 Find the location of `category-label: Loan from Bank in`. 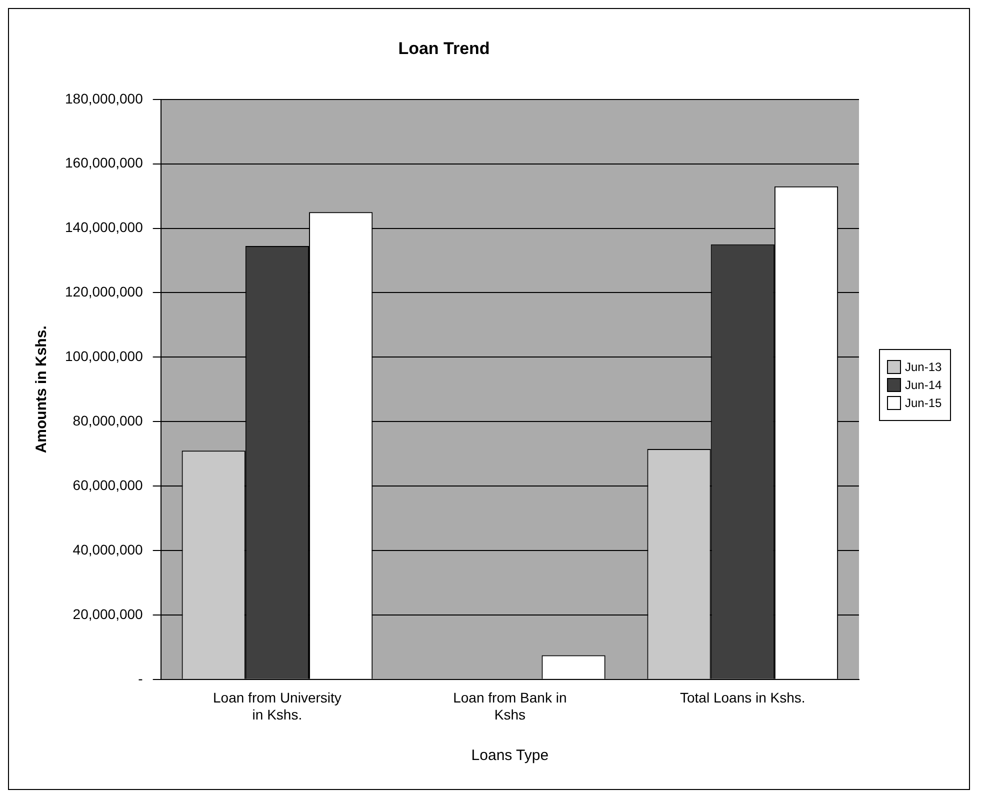

category-label: Loan from Bank in is located at coordinates (510, 698).